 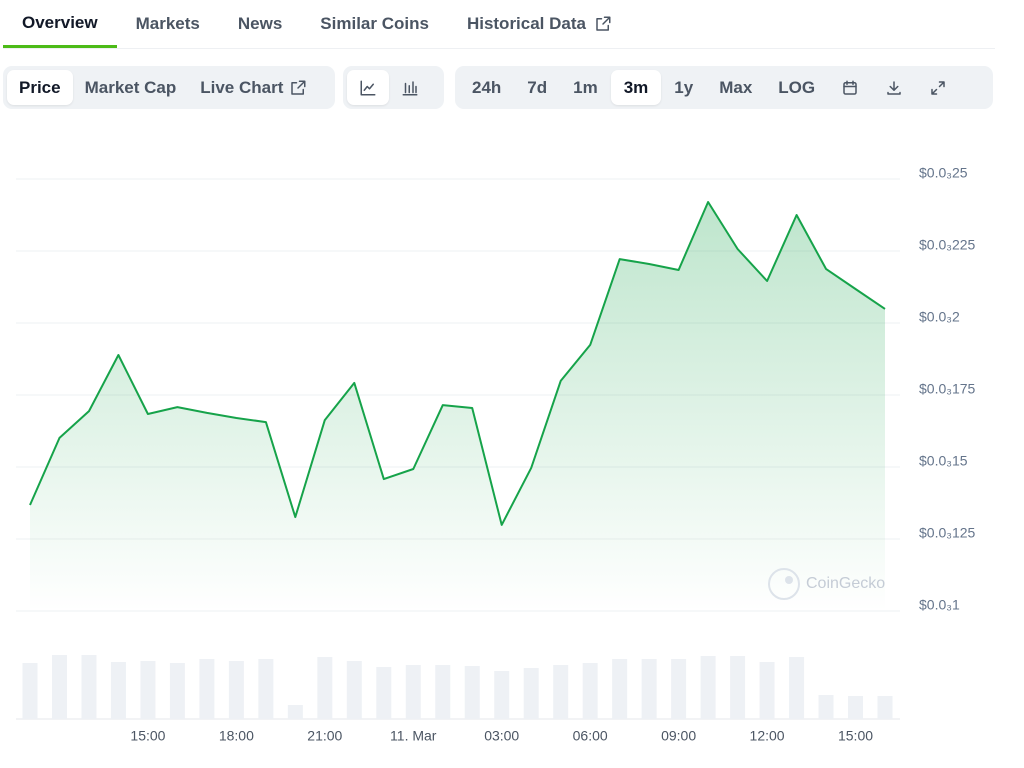 I want to click on tab: News, so click(x=260, y=24).